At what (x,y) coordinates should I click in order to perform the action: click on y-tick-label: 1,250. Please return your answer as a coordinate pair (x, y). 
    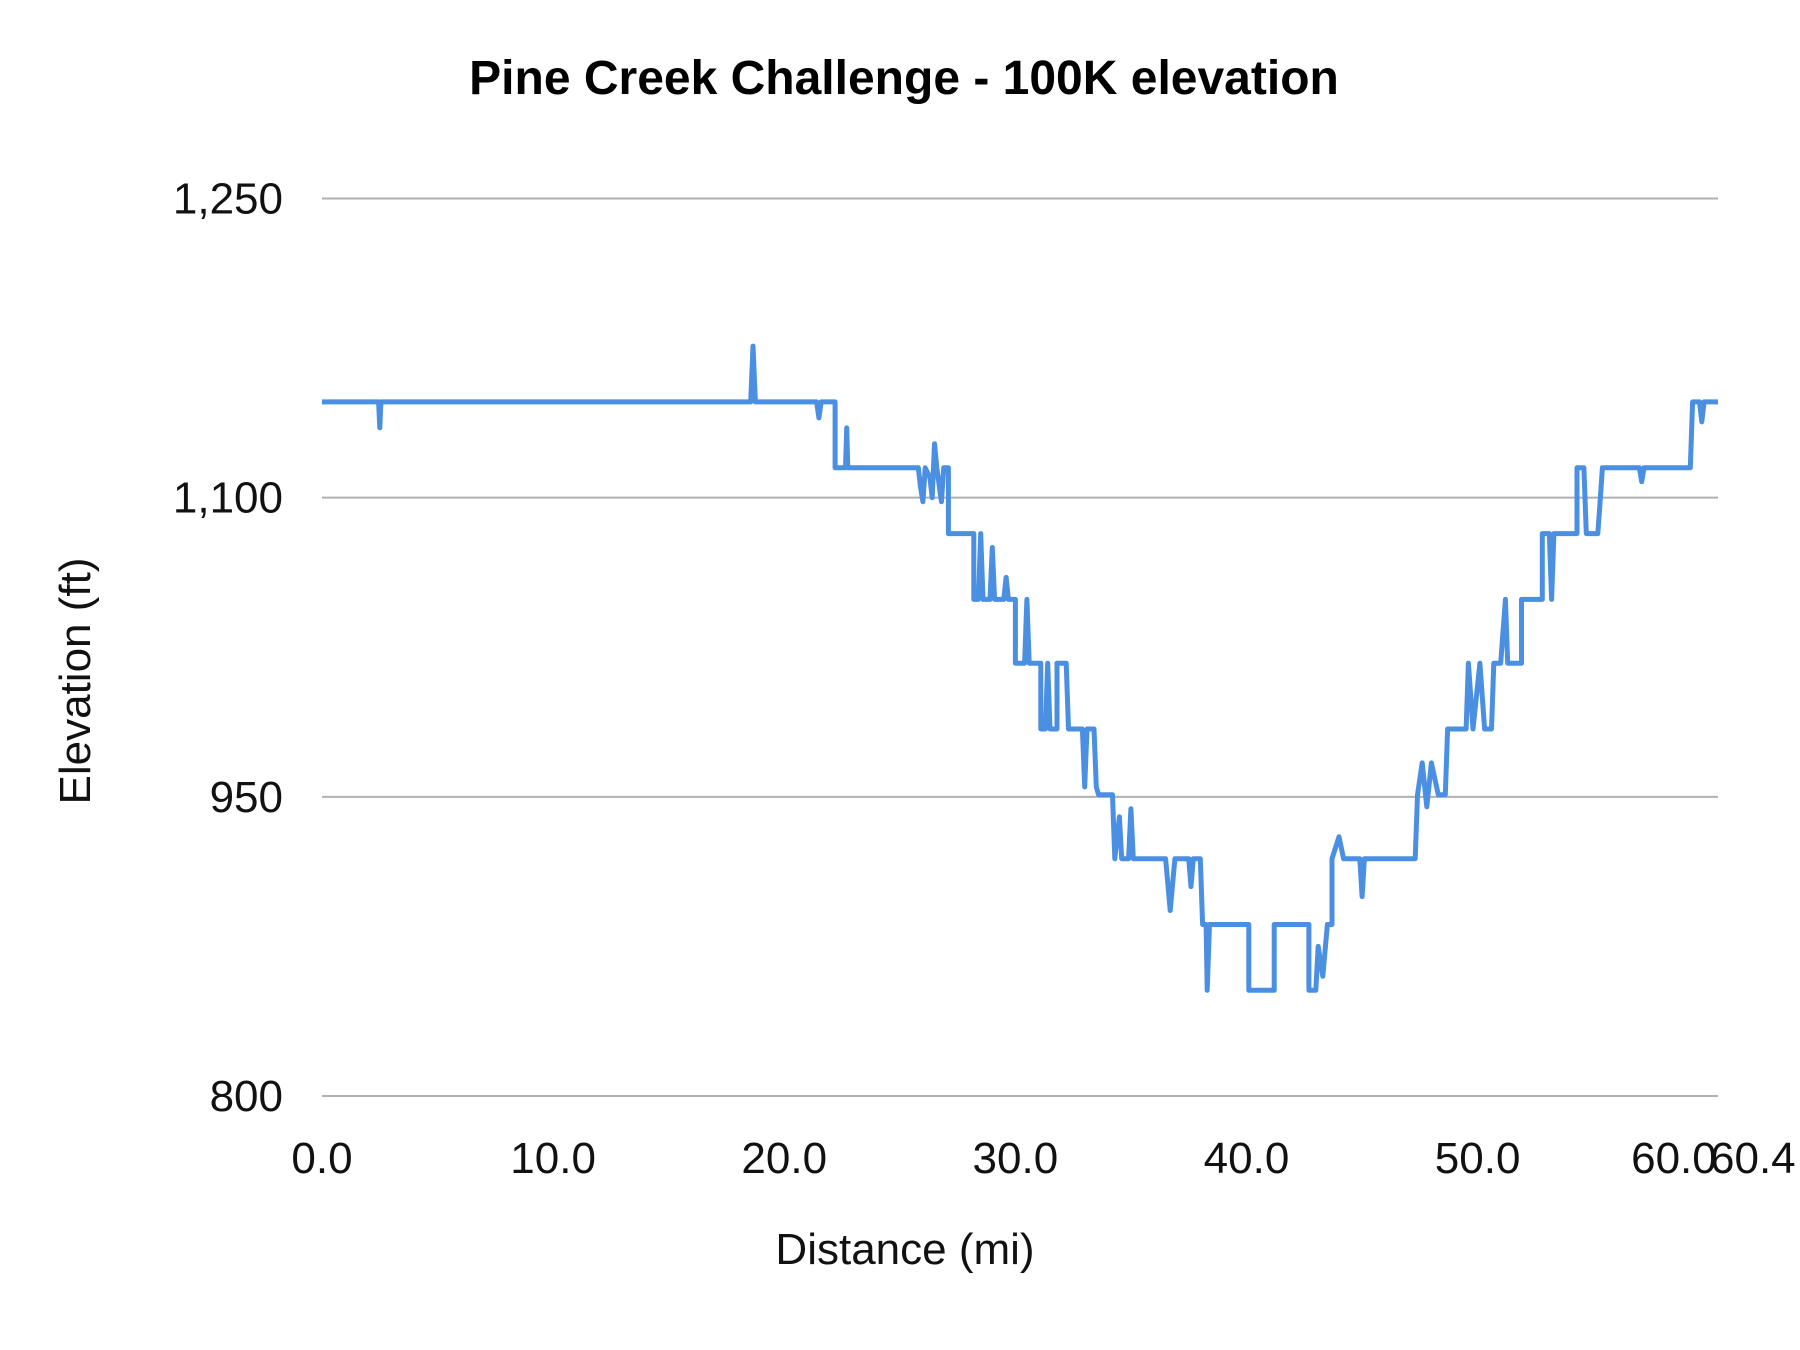
    Looking at the image, I should click on (228, 199).